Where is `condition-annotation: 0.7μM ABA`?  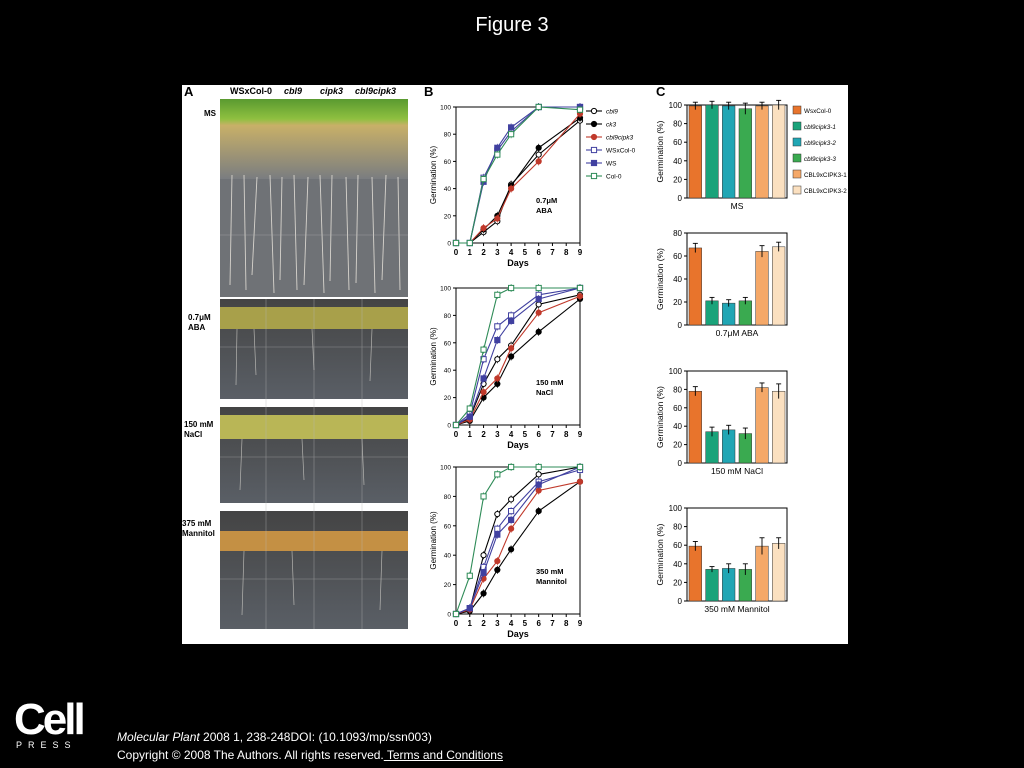 condition-annotation: 0.7μM ABA is located at coordinates (546, 205).